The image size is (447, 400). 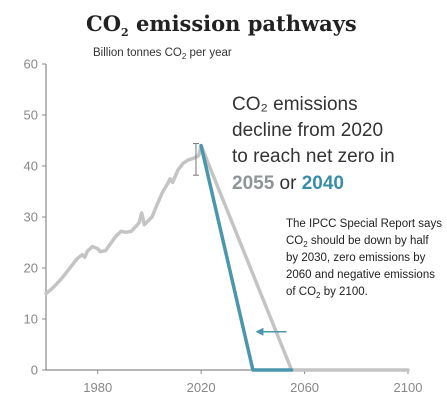 I want to click on note-line-3: by 2030, zero emissions by, so click(x=356, y=258).